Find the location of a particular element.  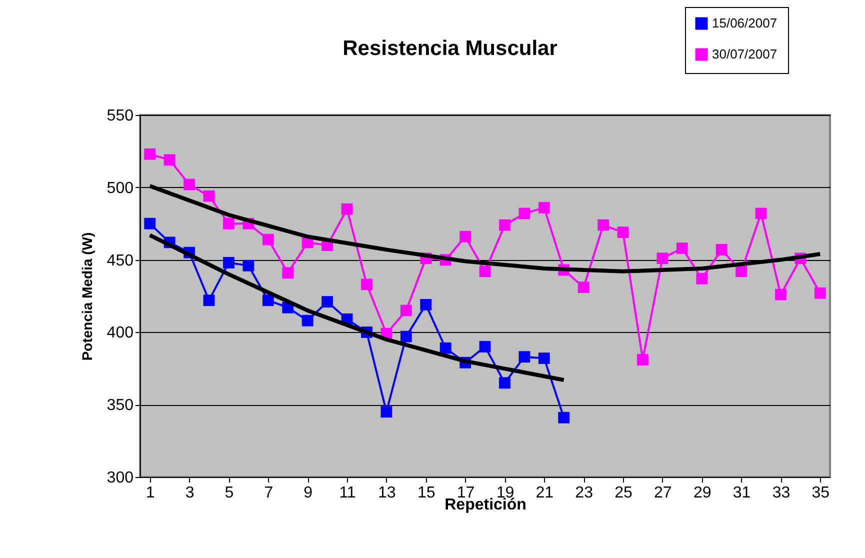

x-tick-label: 29 is located at coordinates (702, 493).